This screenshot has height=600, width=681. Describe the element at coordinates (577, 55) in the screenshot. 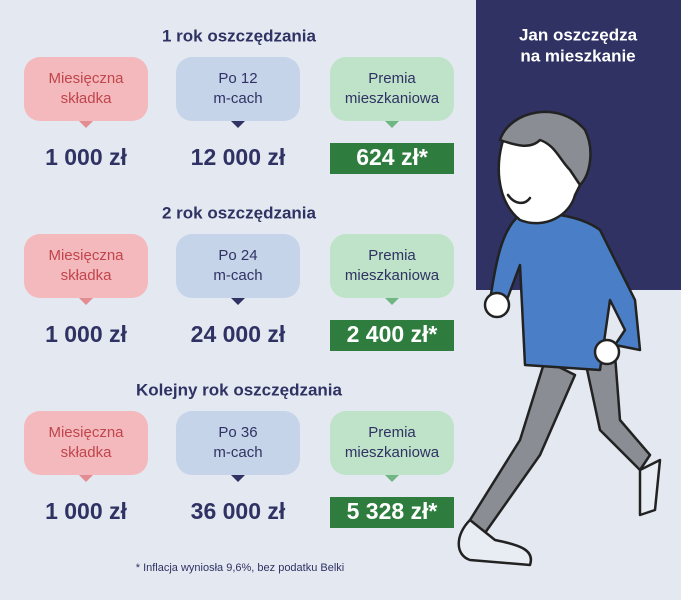

I see `title-line: na mieszkanie` at that location.